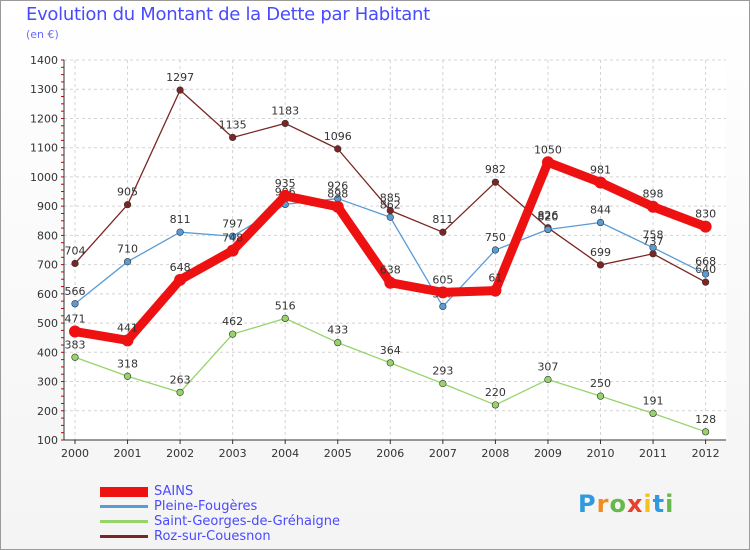 This screenshot has height=550, width=750. I want to click on data-label-pleine-fougeres: 797, so click(232, 223).